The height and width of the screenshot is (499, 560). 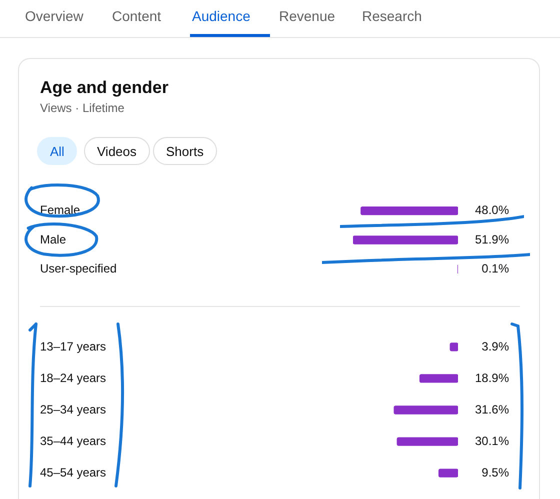 I want to click on text: Age and gender, so click(x=104, y=88).